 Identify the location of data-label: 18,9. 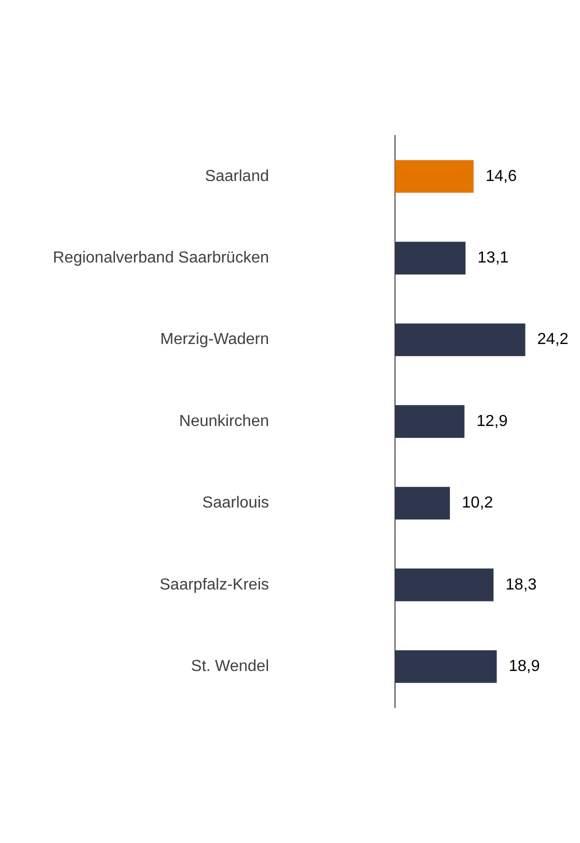
(524, 666).